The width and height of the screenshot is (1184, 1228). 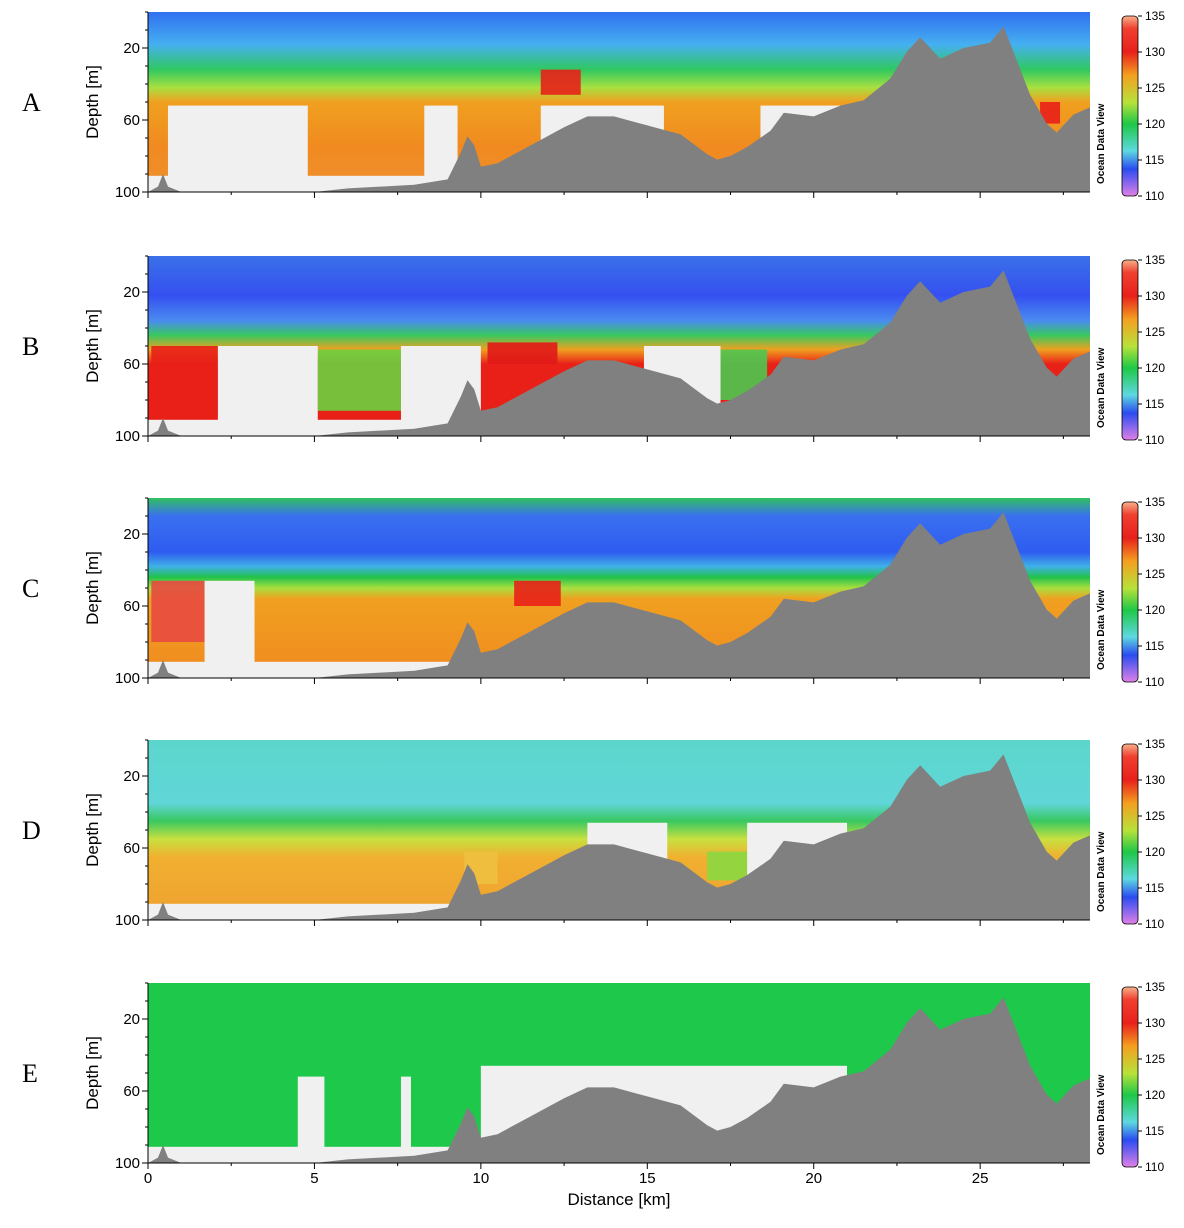 What do you see at coordinates (481, 1178) in the screenshot?
I see `x-tick-label: 10` at bounding box center [481, 1178].